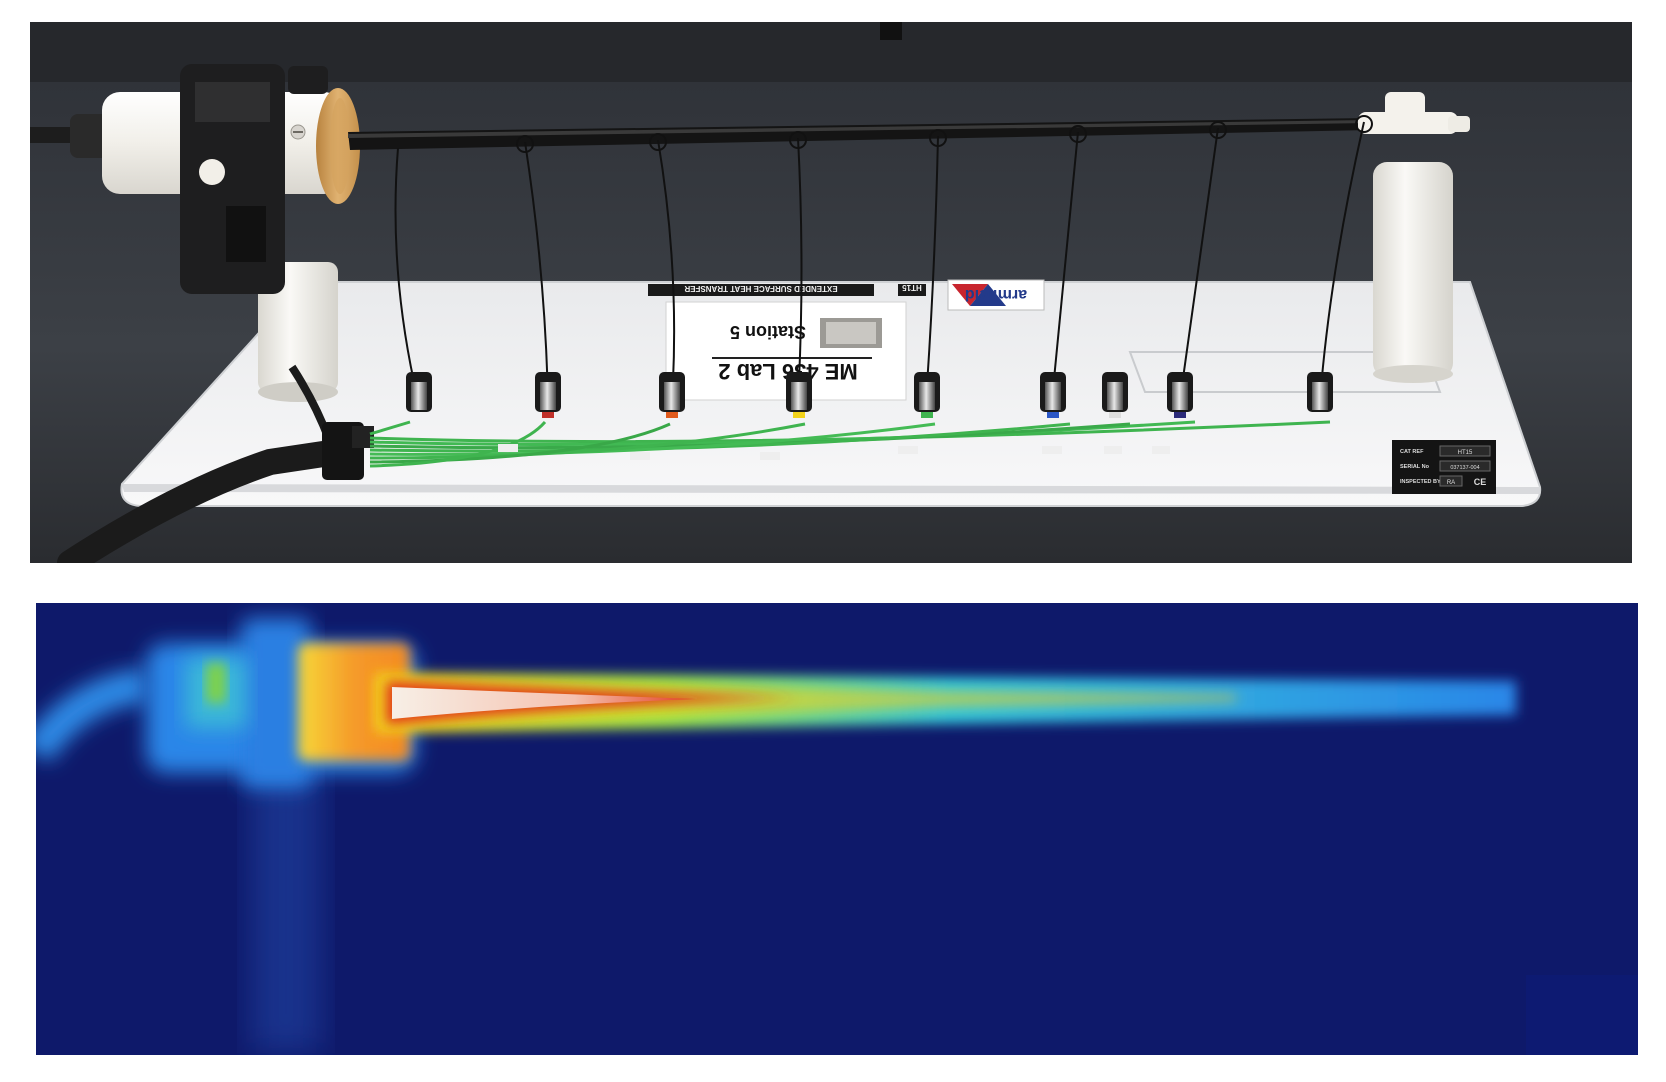 The width and height of the screenshot is (1666, 1082). Describe the element at coordinates (1451, 483) in the screenshot. I see `inspected-value: RA` at that location.